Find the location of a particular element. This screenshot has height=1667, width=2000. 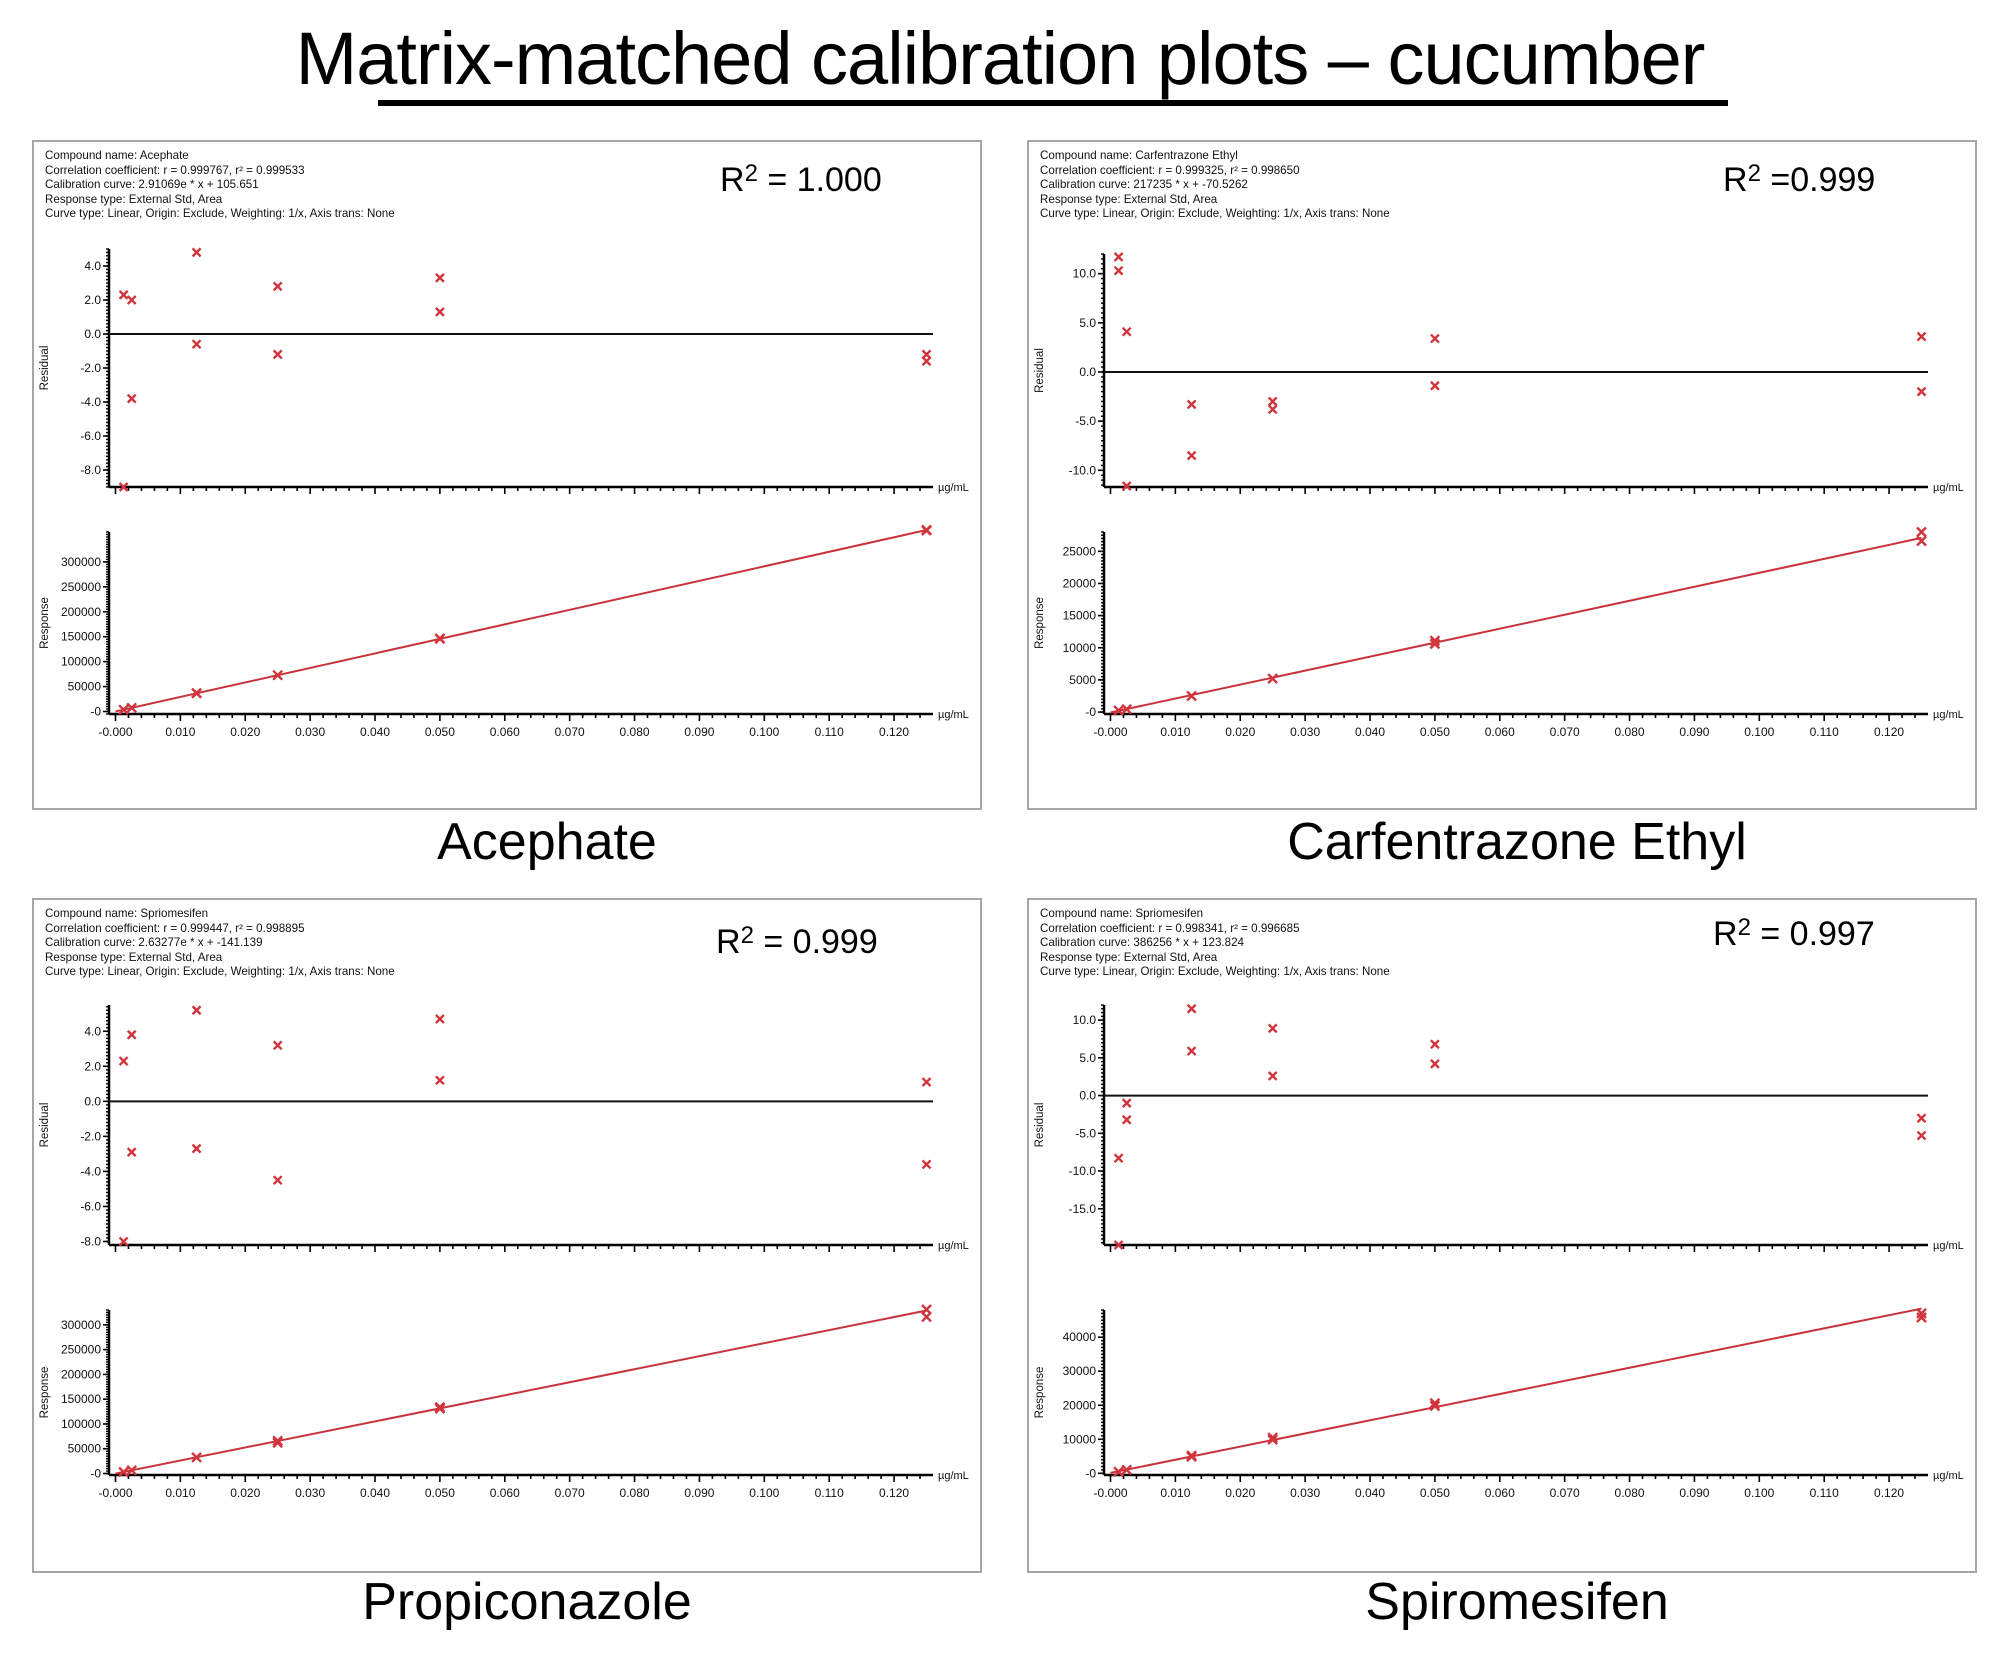

r2-annotation: R2 =0.999 is located at coordinates (1799, 180).